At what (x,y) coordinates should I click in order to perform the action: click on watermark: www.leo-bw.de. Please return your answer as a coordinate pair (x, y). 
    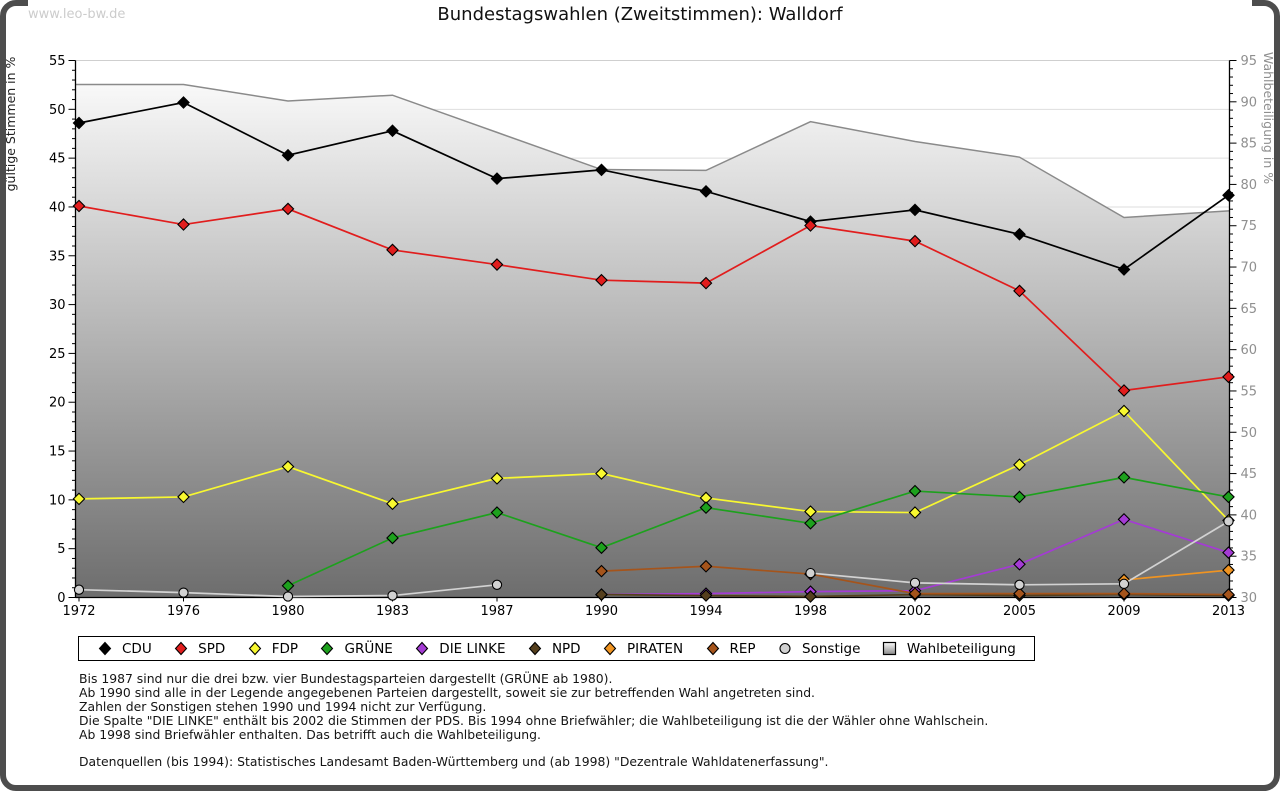
    Looking at the image, I should click on (77, 14).